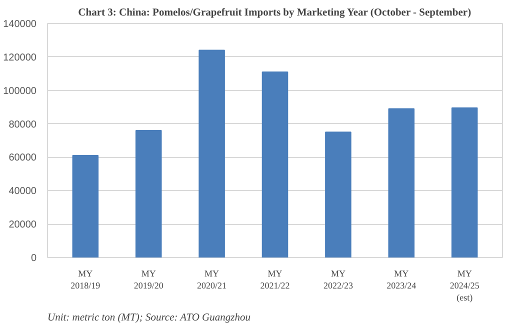  I want to click on y-tick-label: 0, so click(33, 258).